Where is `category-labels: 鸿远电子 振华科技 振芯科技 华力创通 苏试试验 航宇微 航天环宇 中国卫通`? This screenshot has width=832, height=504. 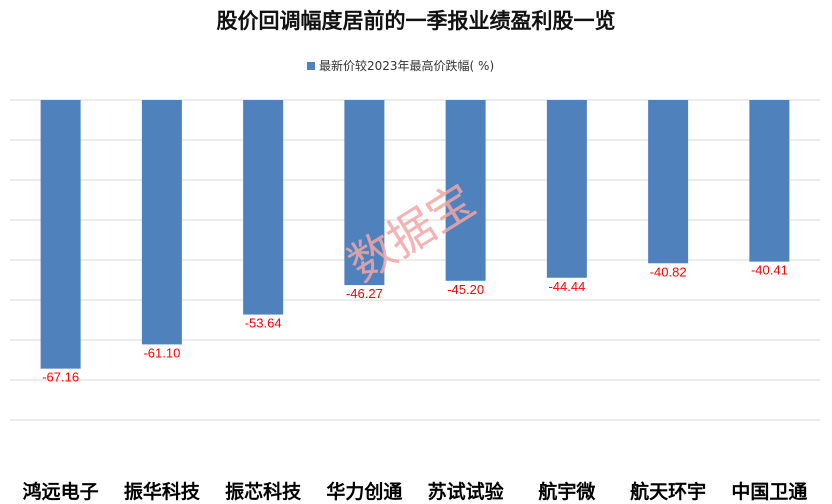
category-labels: 鸿远电子 振华科技 振芯科技 华力创通 苏试试验 航宇微 航天环宇 中国卫通 is located at coordinates (416, 491).